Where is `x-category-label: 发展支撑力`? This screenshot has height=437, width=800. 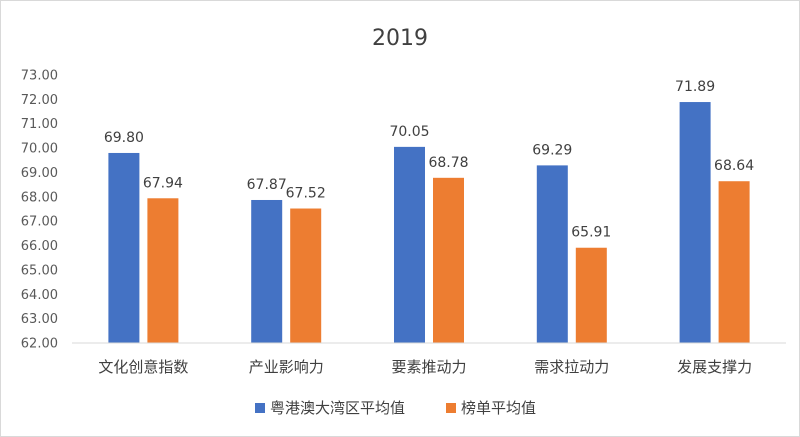
x-category-label: 发展支撑力 is located at coordinates (714, 367).